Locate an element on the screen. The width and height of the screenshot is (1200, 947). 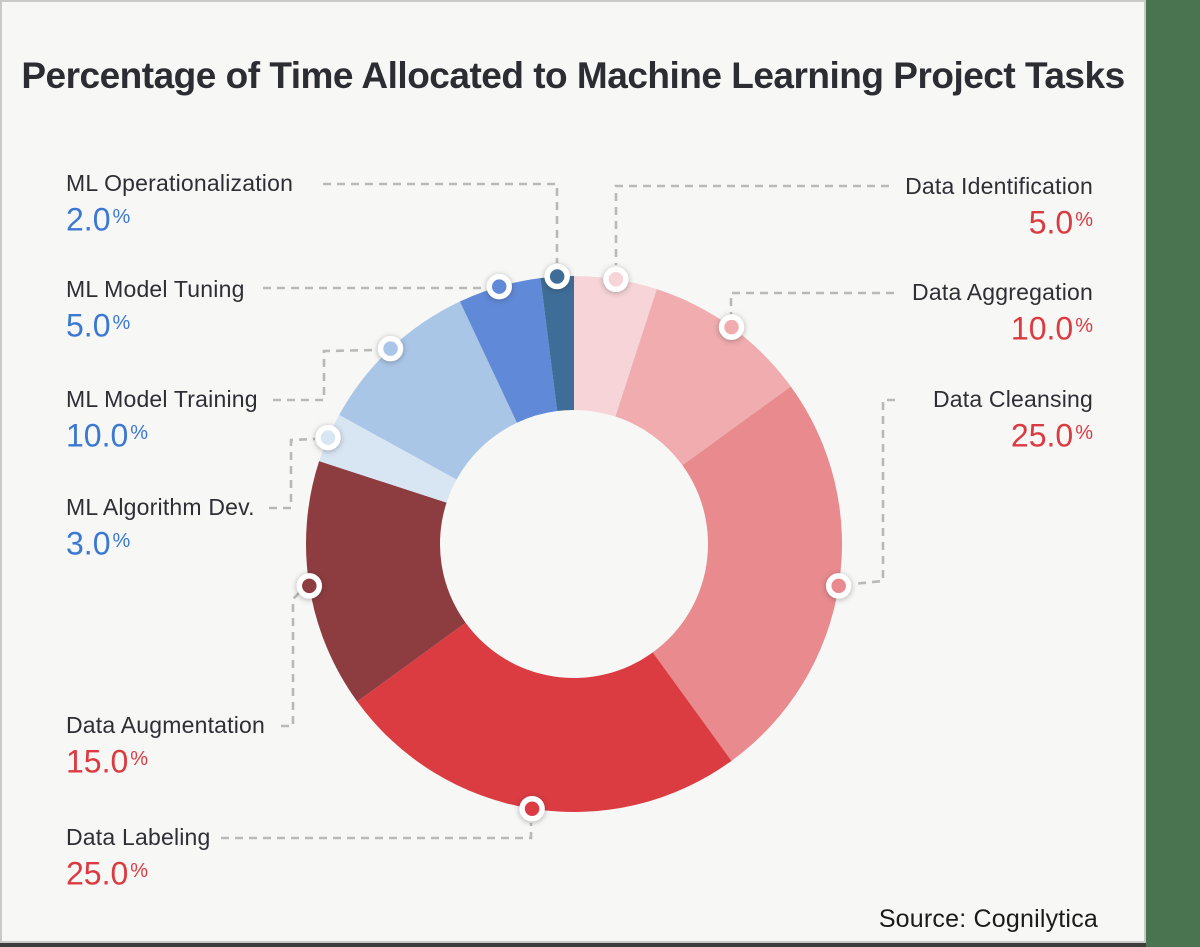
slice-ml-model-tuning is located at coordinates (508, 350).